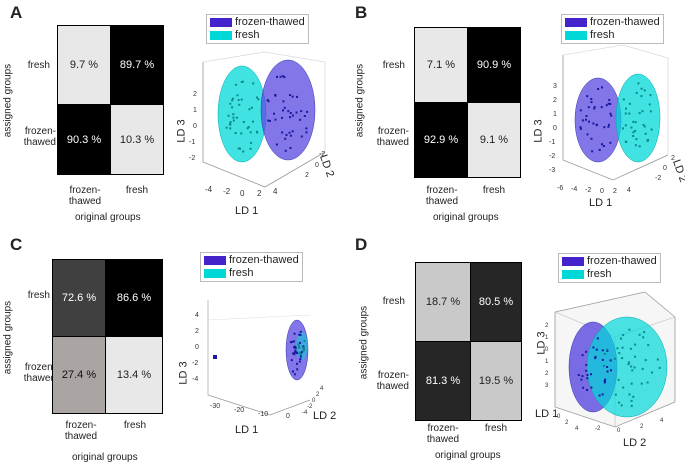 The height and width of the screenshot is (463, 685). Describe the element at coordinates (84, 65) in the screenshot. I see `cell: 9.7 %` at that location.